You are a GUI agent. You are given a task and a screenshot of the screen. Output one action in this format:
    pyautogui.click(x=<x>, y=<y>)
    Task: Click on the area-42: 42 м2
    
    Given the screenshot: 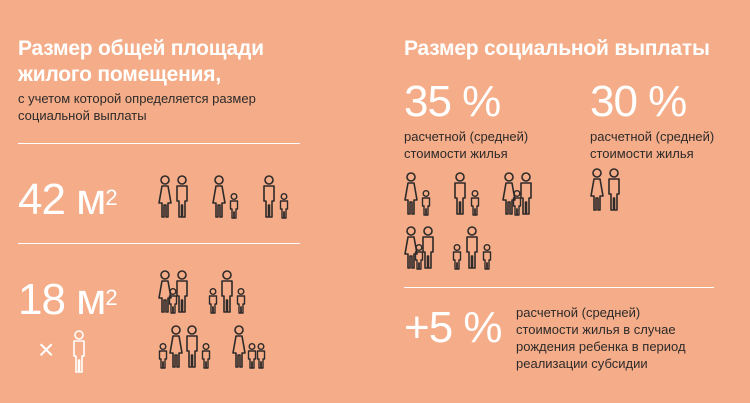 What is the action you would take?
    pyautogui.click(x=68, y=199)
    